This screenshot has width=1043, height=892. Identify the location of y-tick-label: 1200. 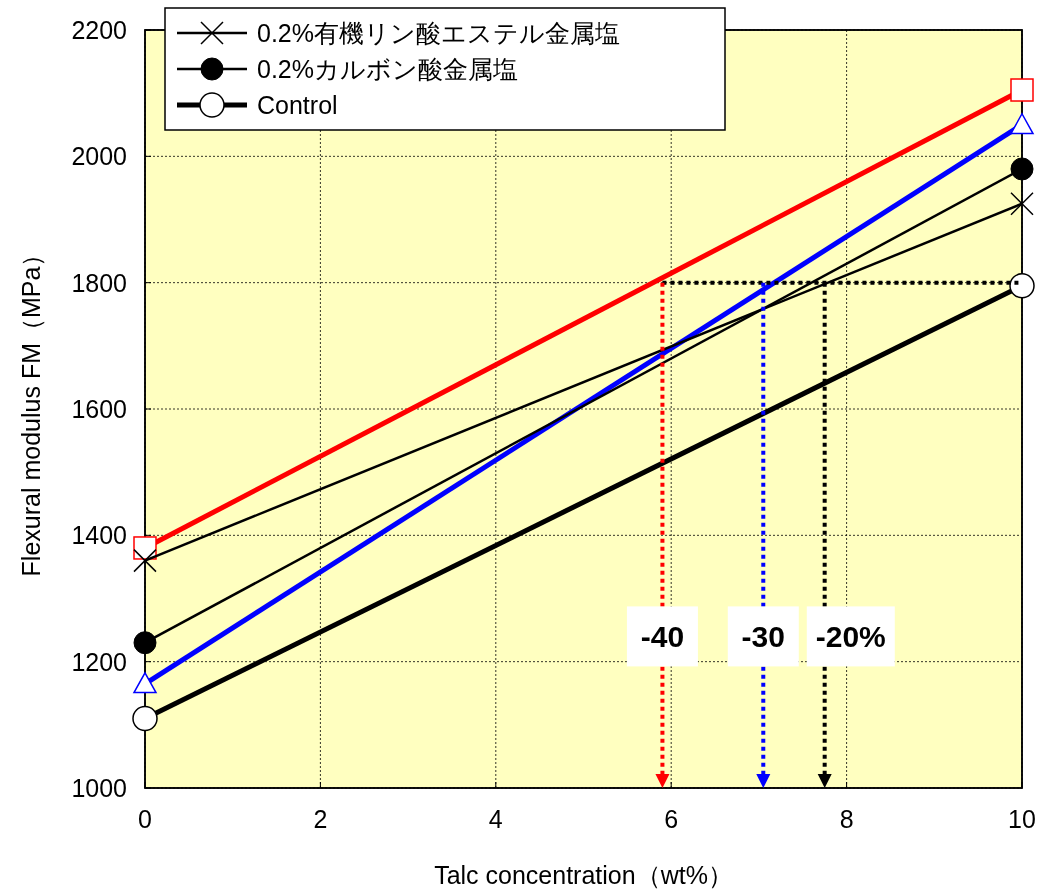
(99, 661).